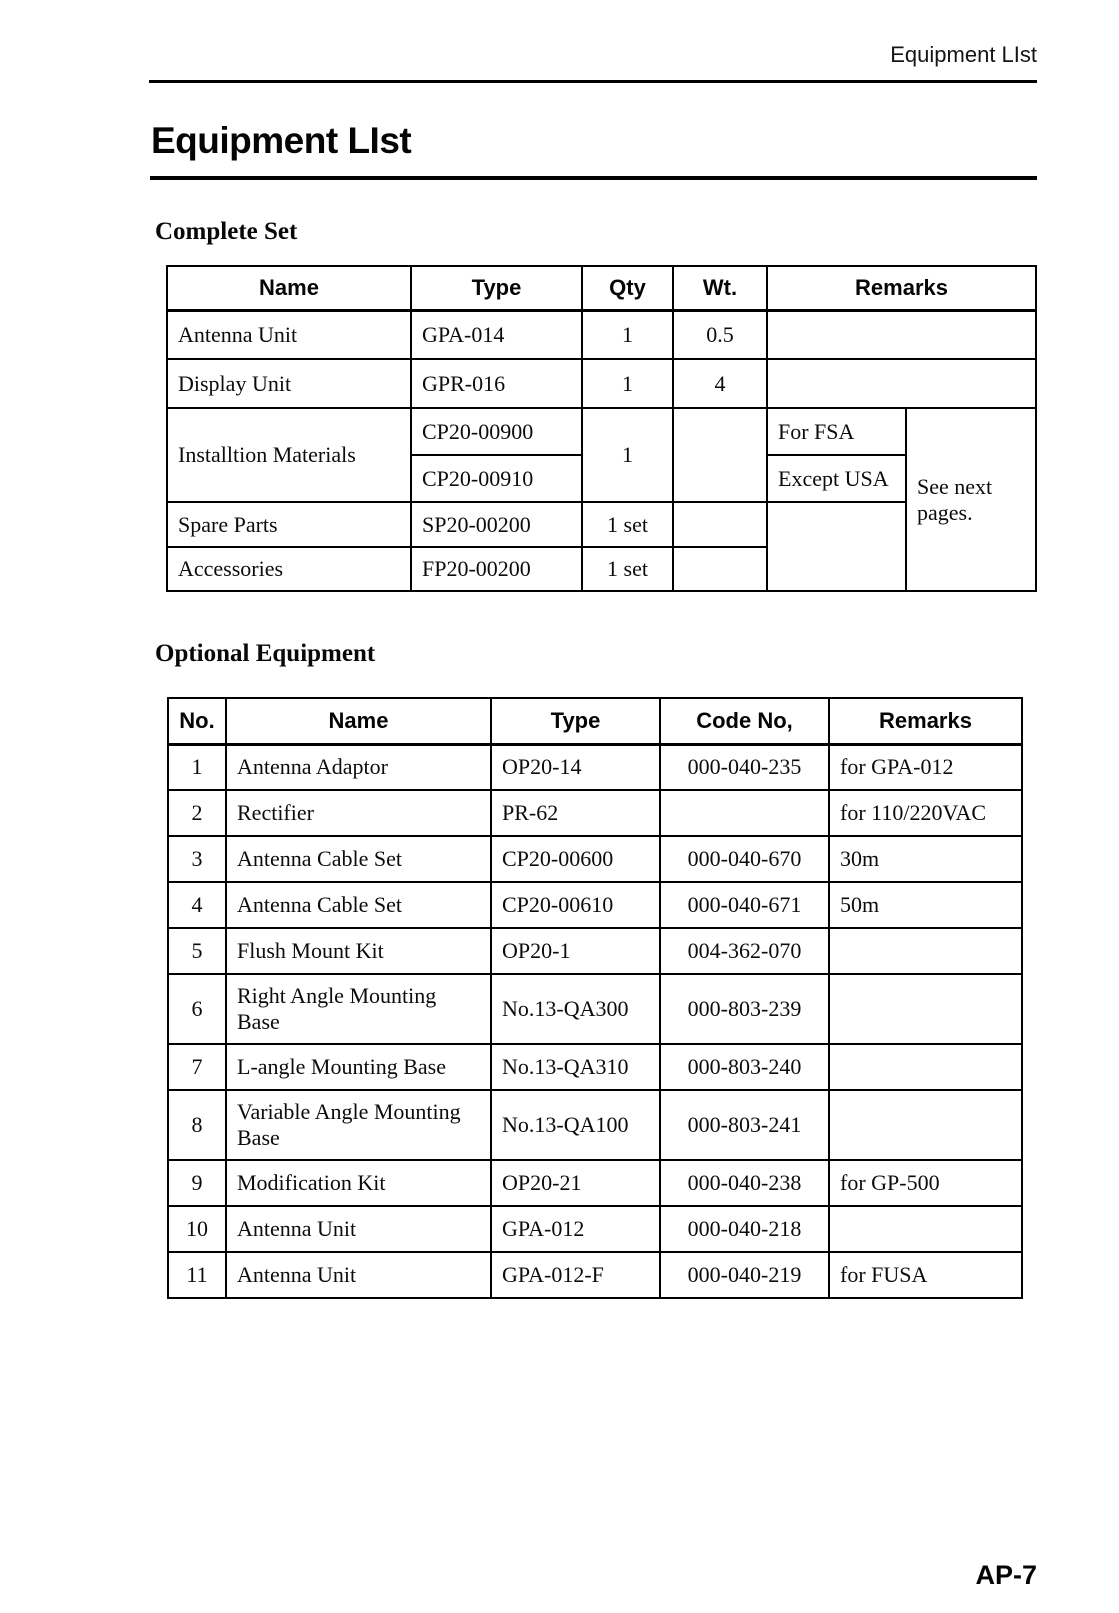 The height and width of the screenshot is (1613, 1119). I want to click on cell-code: 000-040-218, so click(744, 1229).